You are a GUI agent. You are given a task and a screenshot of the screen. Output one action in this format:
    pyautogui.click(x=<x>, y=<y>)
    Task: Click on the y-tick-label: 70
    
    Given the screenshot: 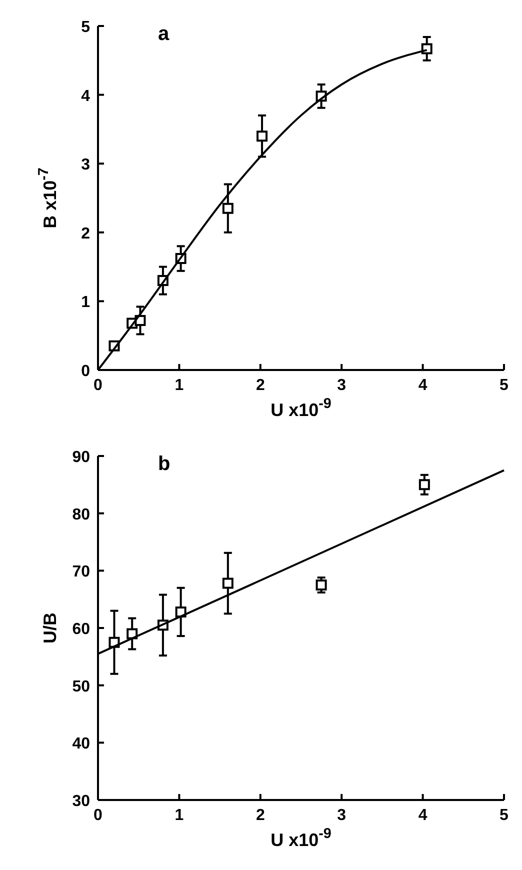 What is the action you would take?
    pyautogui.click(x=81, y=572)
    